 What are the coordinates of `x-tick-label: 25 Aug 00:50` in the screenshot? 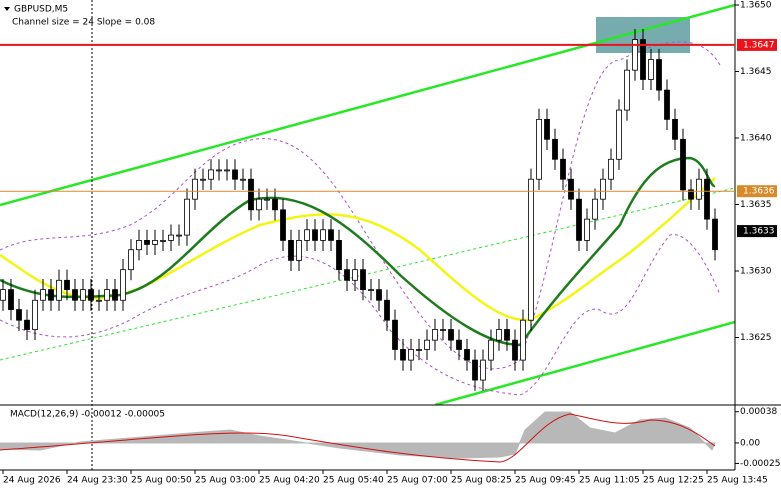 It's located at (161, 481).